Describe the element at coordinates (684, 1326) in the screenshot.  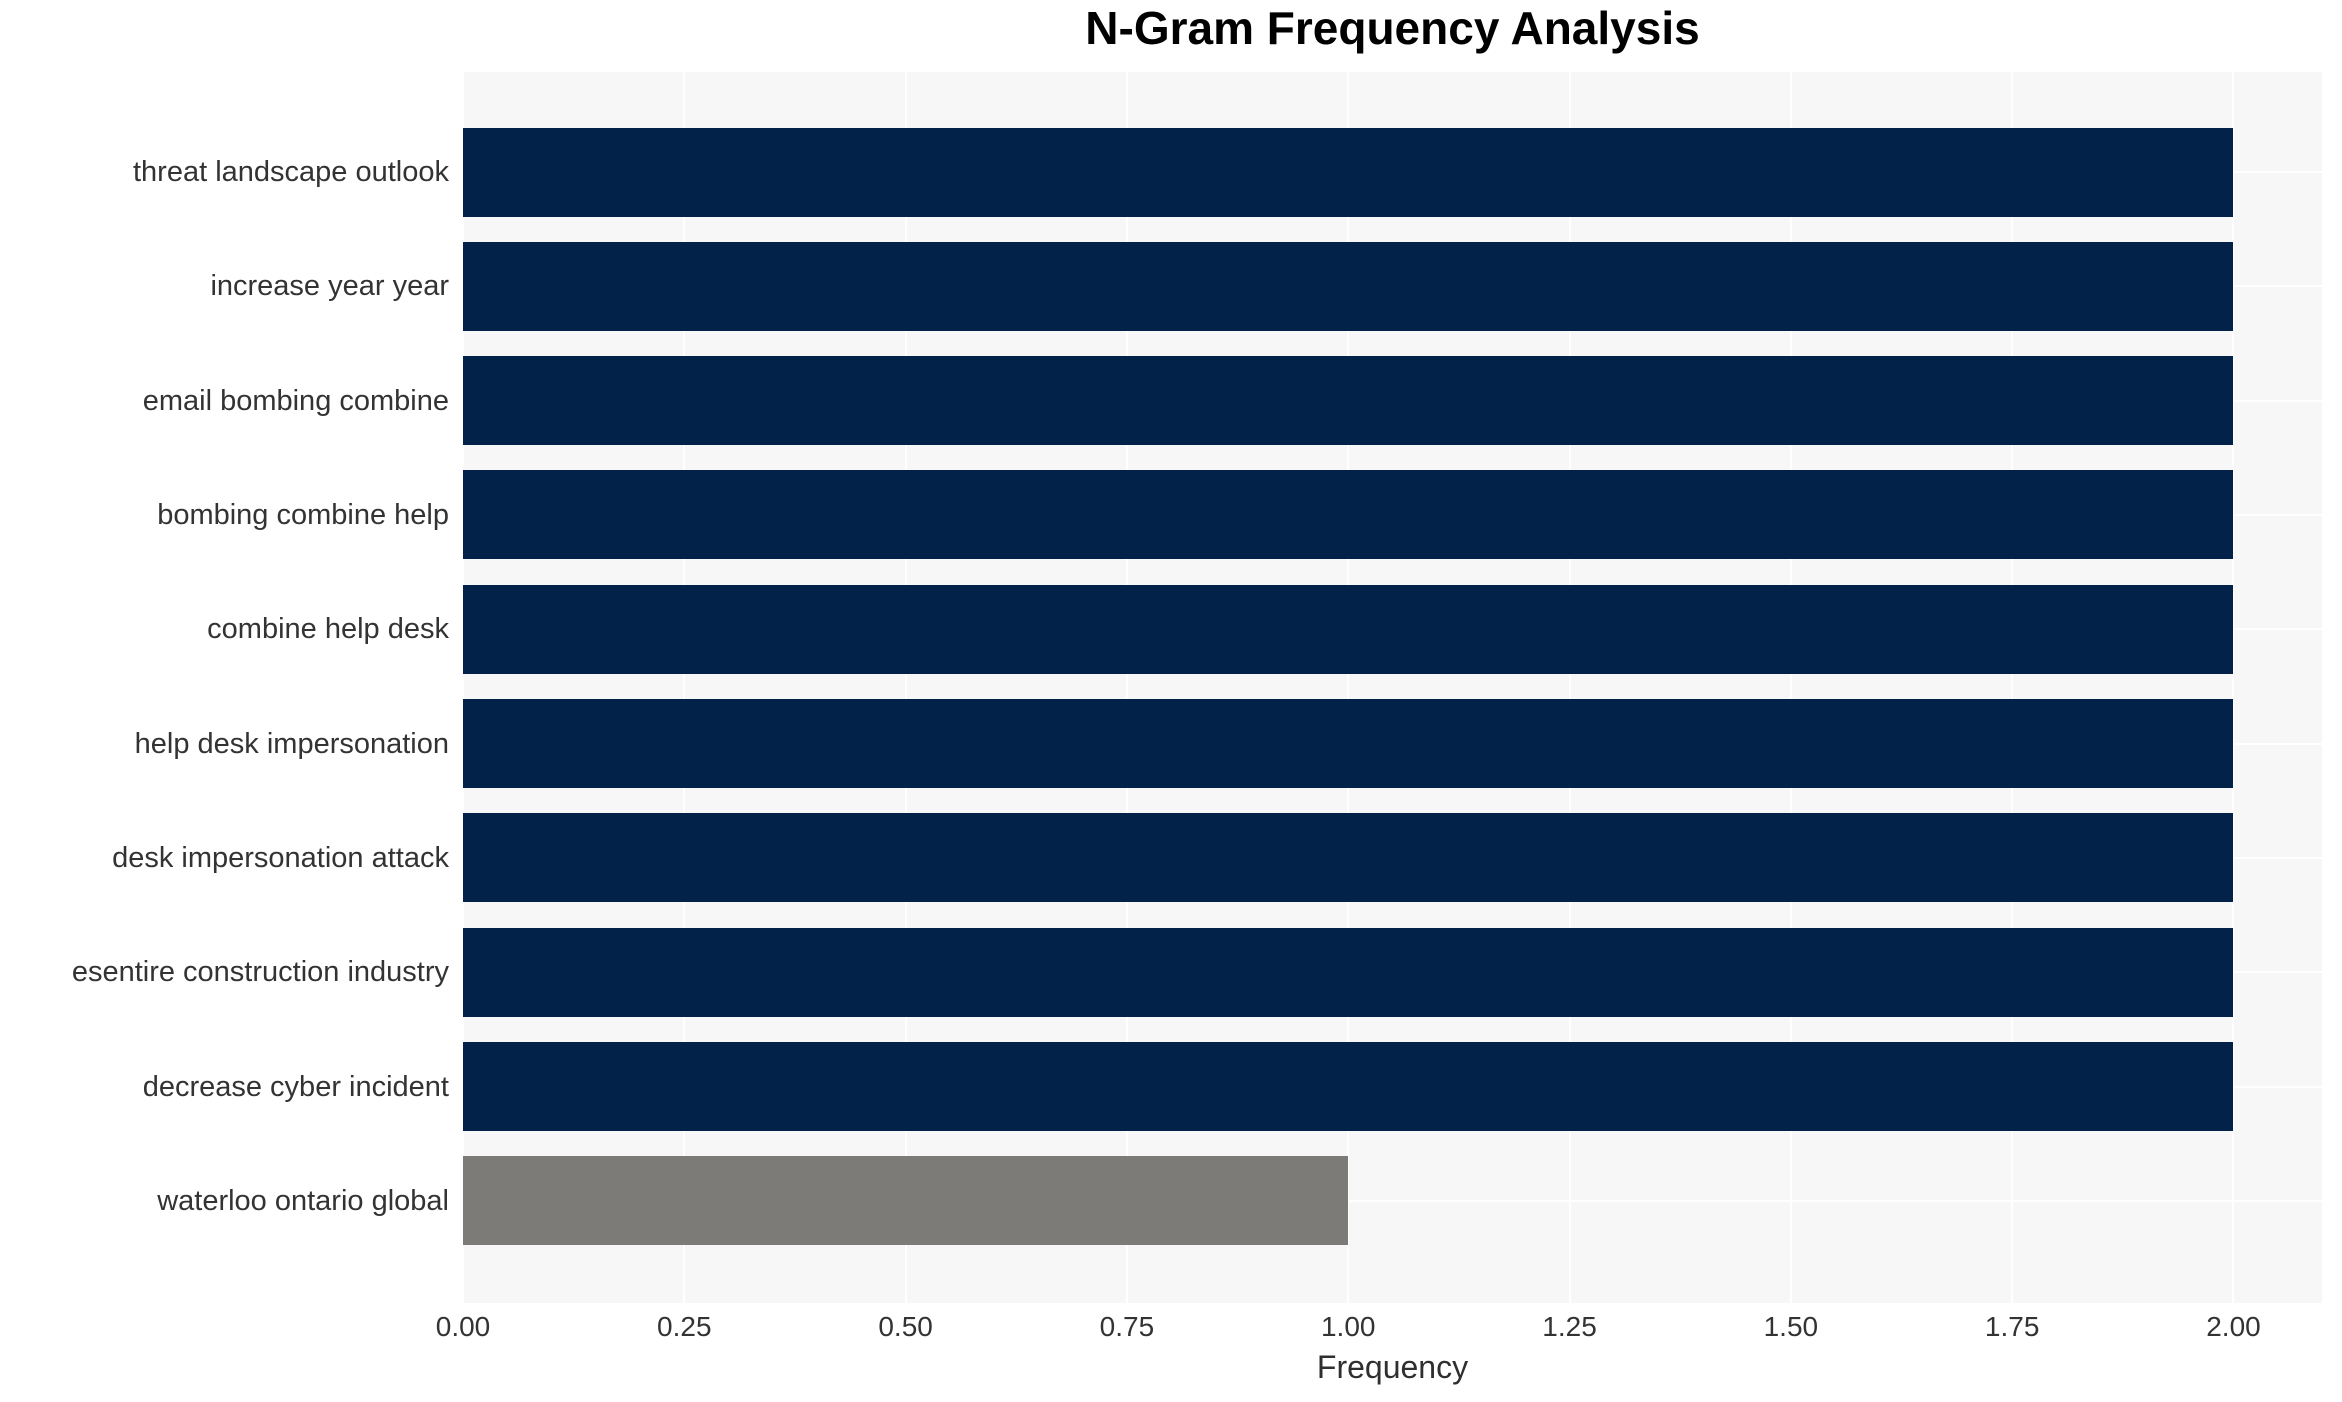
I see `x-axis-tick-label: 0.25` at that location.